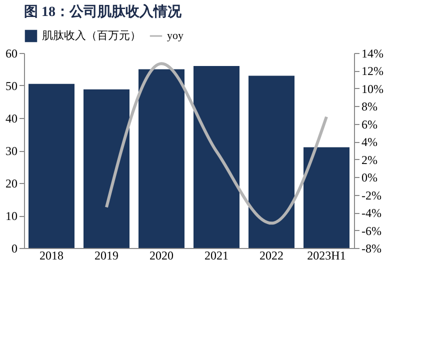 This screenshot has width=435, height=343. What do you see at coordinates (370, 177) in the screenshot?
I see `y2-tick-label: 0%` at bounding box center [370, 177].